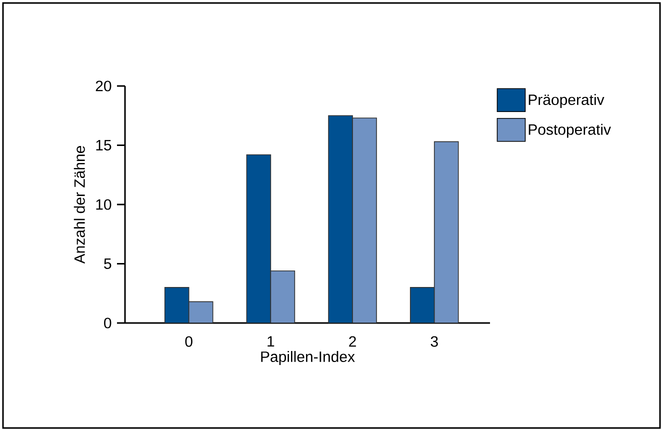 The height and width of the screenshot is (431, 663). I want to click on x-axis-title: Papillen-Index, so click(308, 358).